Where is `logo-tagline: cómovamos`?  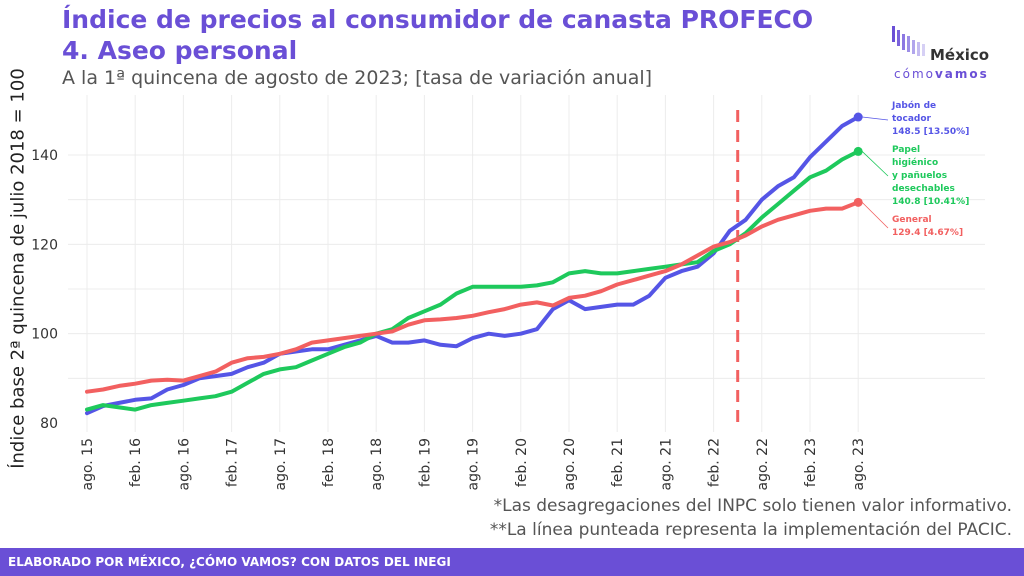 logo-tagline: cómovamos is located at coordinates (941, 74).